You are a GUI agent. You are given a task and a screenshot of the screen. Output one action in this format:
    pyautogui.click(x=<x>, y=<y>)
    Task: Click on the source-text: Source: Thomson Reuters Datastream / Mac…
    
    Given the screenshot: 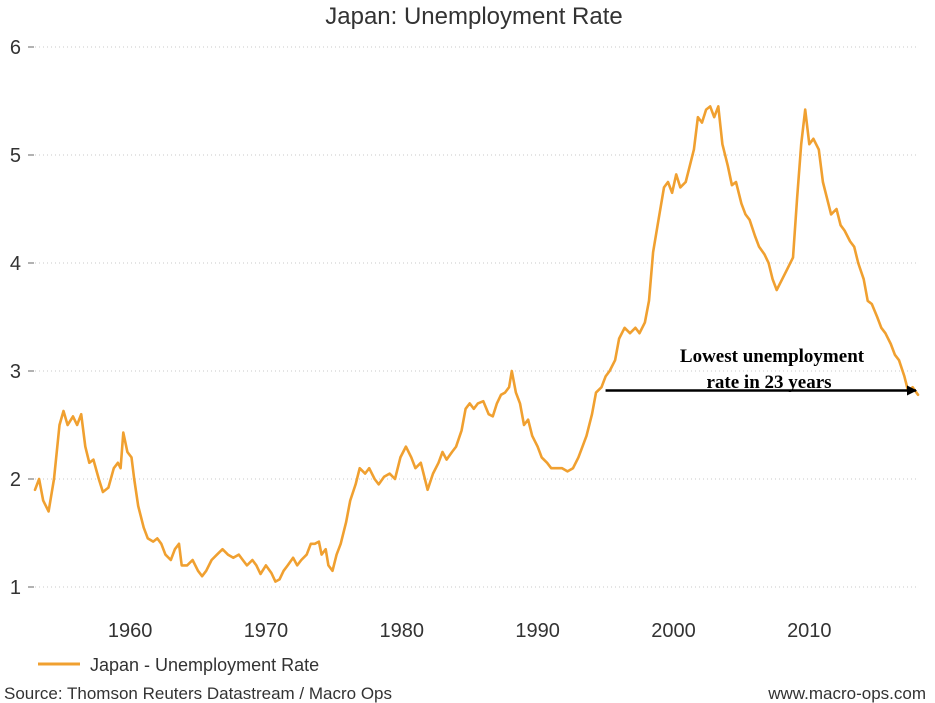 What is the action you would take?
    pyautogui.click(x=198, y=693)
    